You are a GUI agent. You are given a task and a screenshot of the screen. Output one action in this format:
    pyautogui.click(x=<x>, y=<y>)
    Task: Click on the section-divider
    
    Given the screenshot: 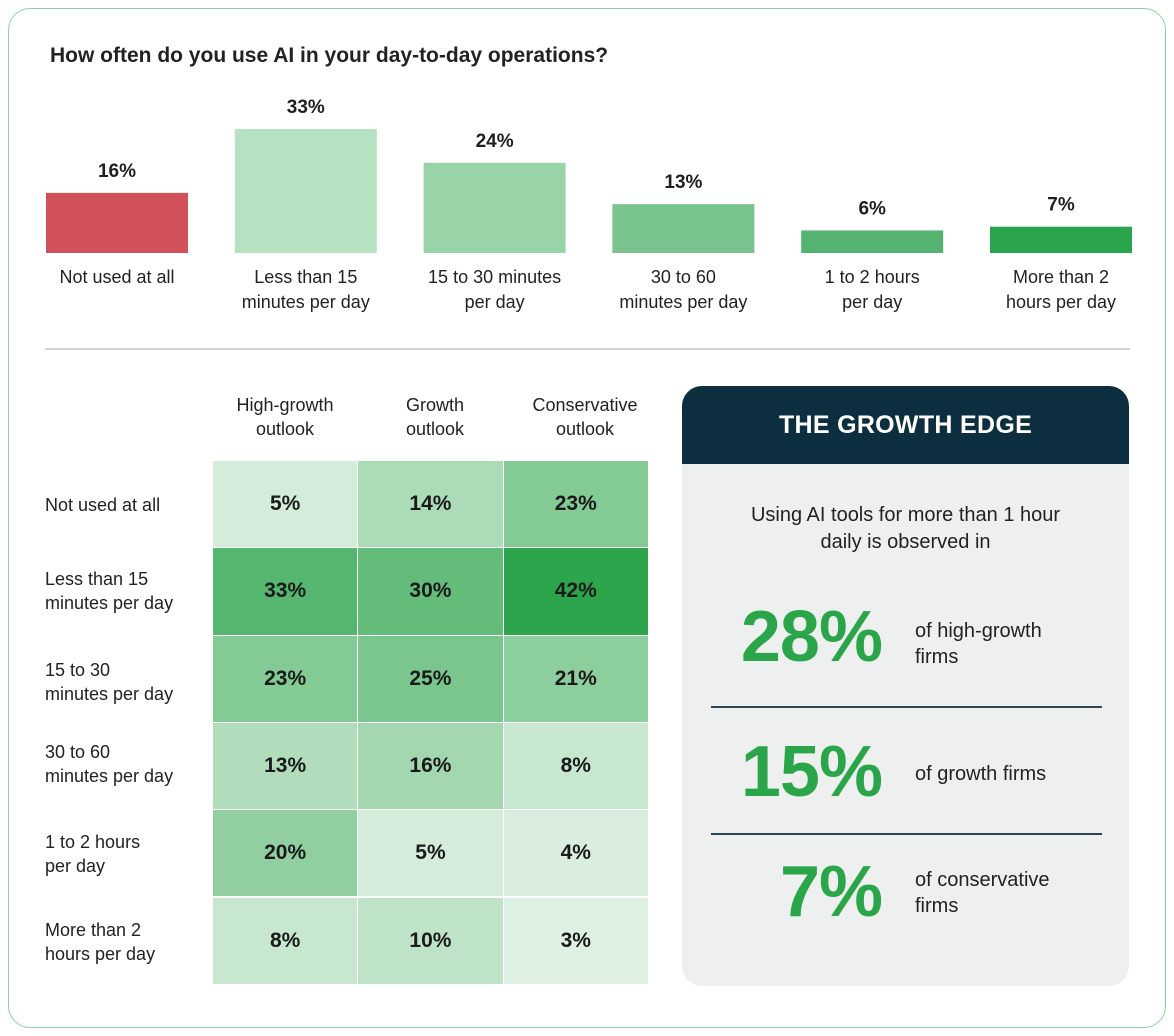 What is the action you would take?
    pyautogui.click(x=587, y=349)
    